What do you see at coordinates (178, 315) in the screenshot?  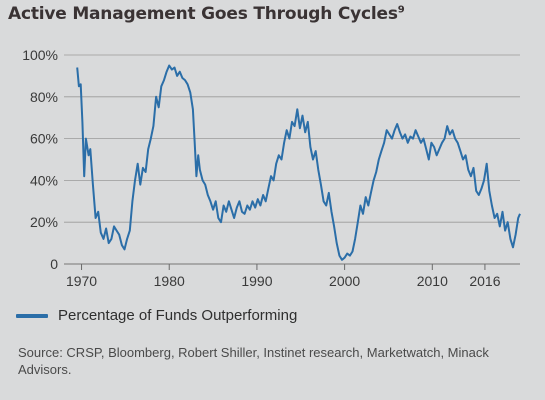 I see `legend-label: Percentage of Funds Outperforming` at bounding box center [178, 315].